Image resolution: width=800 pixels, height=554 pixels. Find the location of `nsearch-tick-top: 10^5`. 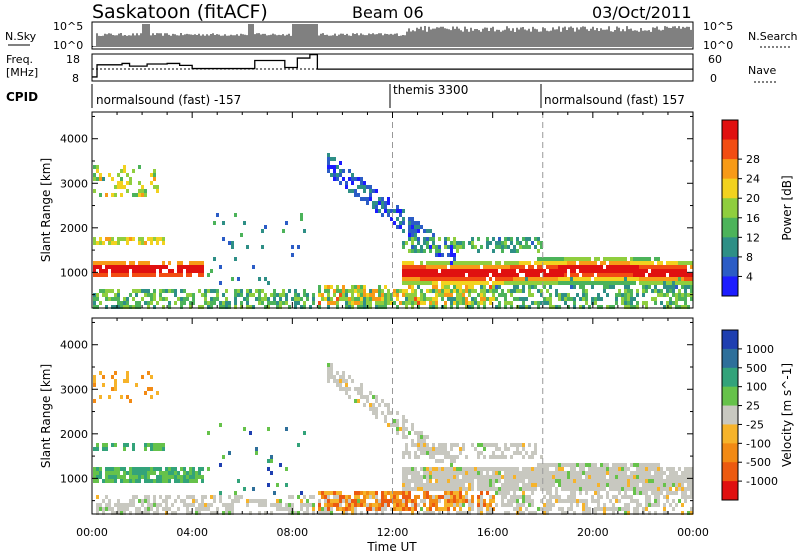

nsearch-tick-top: 10^5 is located at coordinates (718, 26).